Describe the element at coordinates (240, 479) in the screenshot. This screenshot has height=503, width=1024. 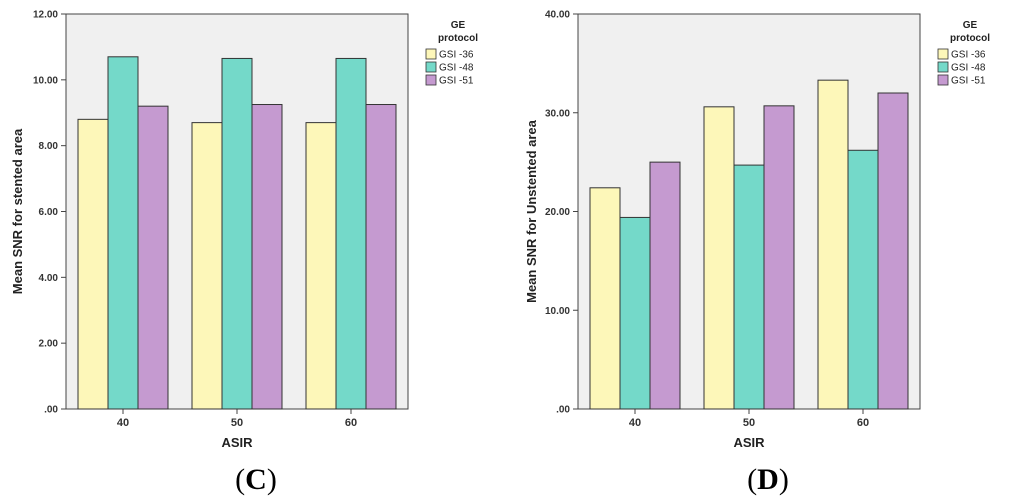
I see `panel-label-c-open: (` at that location.